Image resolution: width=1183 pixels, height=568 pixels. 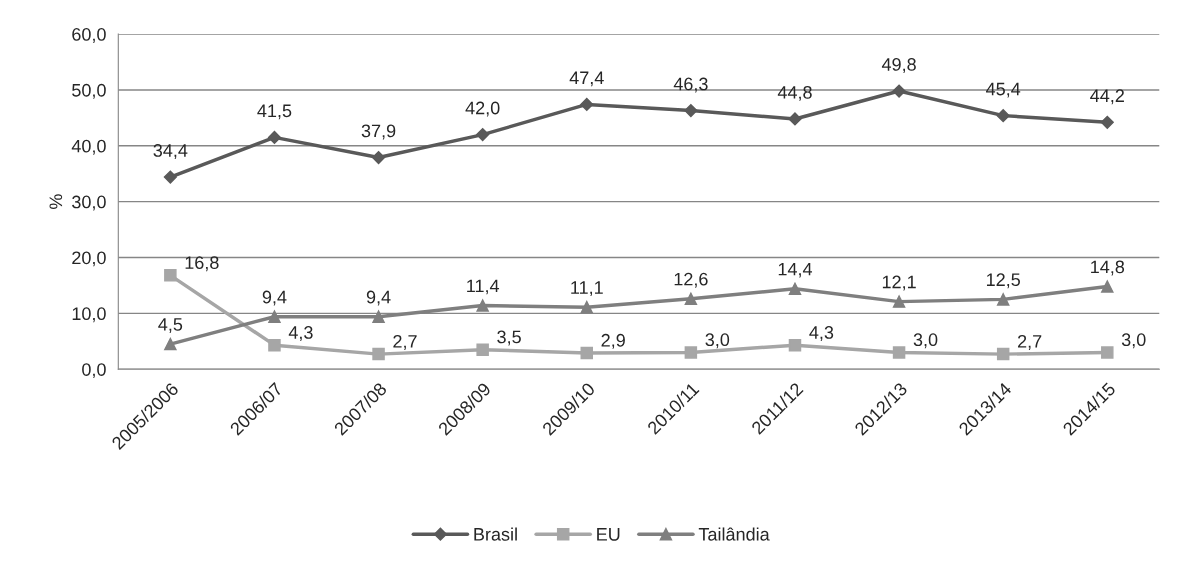 What do you see at coordinates (613, 341) in the screenshot?
I see `data-label: 2,9` at bounding box center [613, 341].